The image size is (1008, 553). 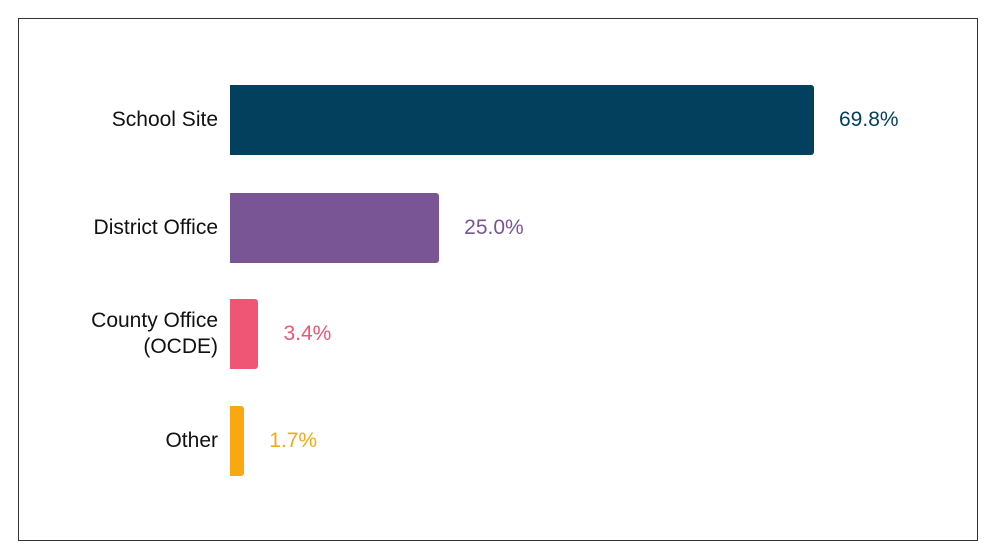 I want to click on value-label: 1.7%, so click(x=293, y=440).